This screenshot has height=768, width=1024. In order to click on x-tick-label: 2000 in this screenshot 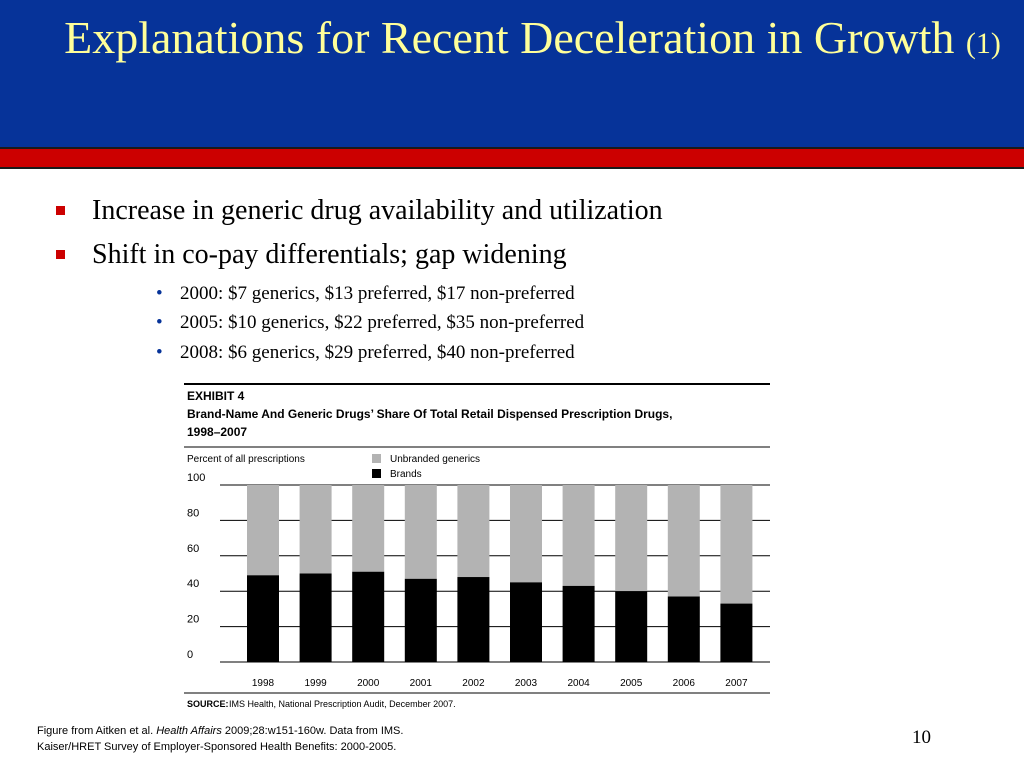, I will do `click(368, 683)`.